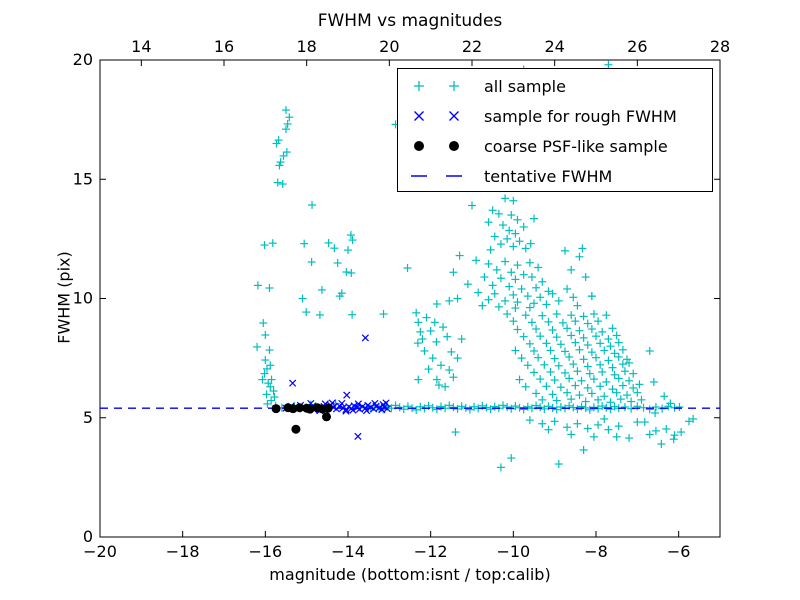  I want to click on x-top-ticks: 14 16 18 20 22 24 26 28, so click(430, 51).